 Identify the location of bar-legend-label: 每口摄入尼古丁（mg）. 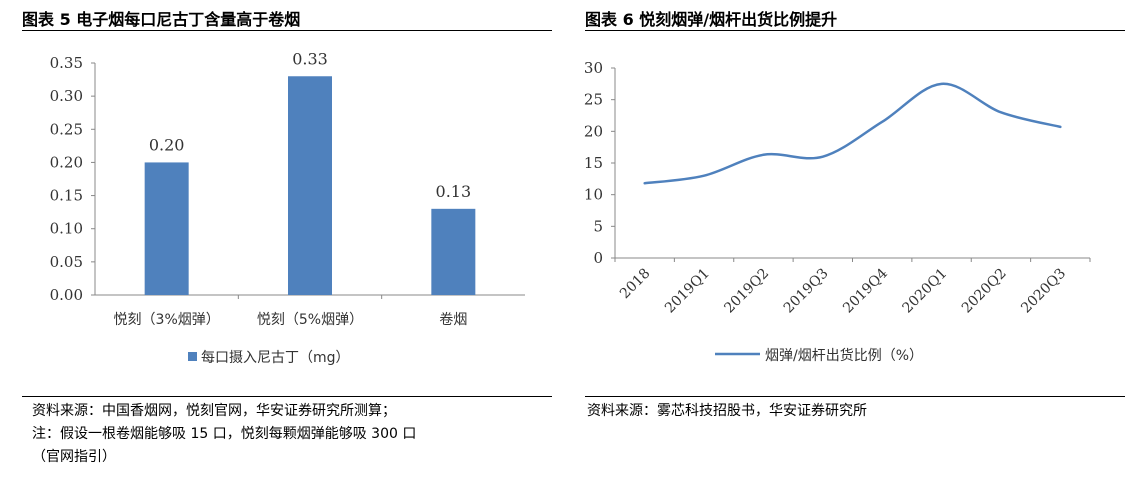
(275, 358).